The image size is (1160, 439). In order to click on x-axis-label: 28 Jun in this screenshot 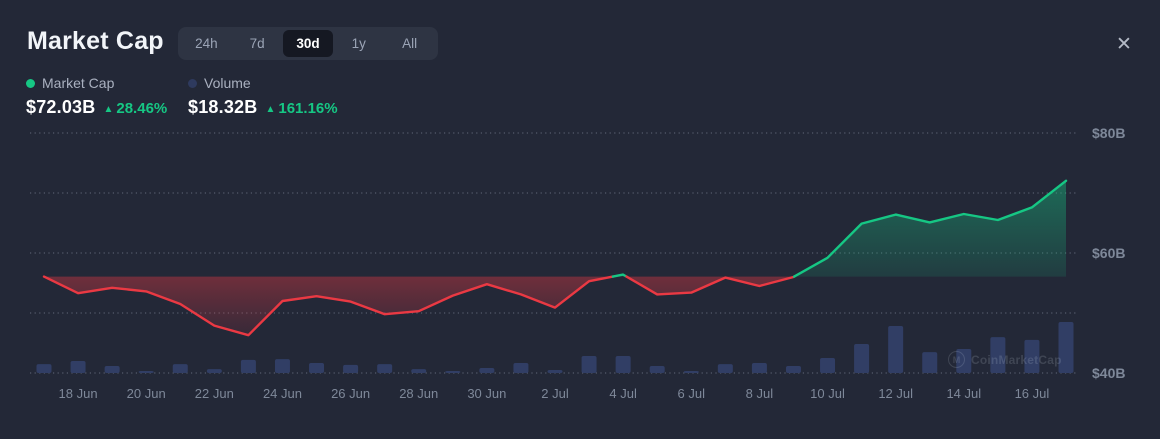, I will do `click(418, 393)`.